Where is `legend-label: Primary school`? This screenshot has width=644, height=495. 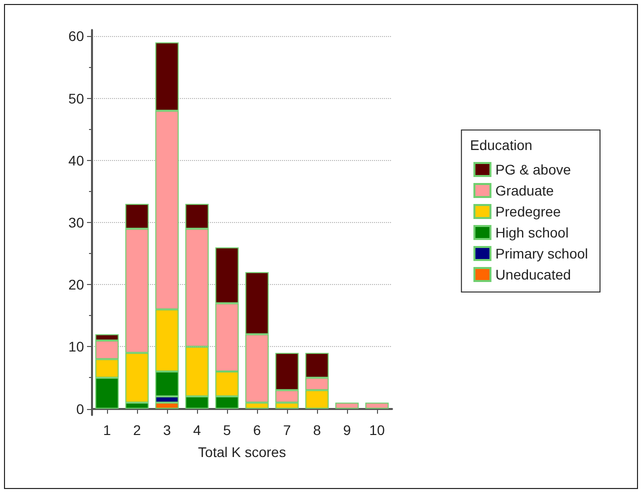 legend-label: Primary school is located at coordinates (541, 254).